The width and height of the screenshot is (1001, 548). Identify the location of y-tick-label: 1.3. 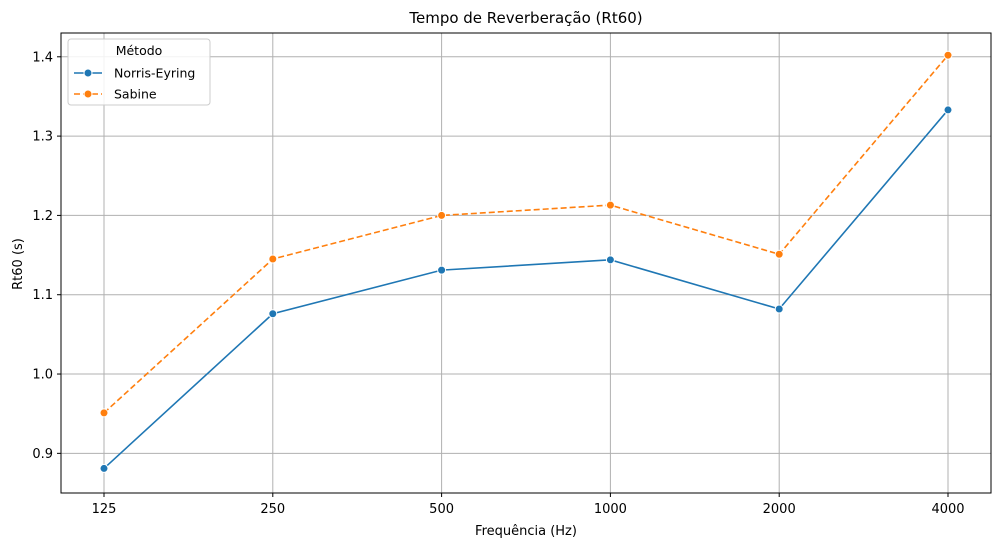
(42, 137).